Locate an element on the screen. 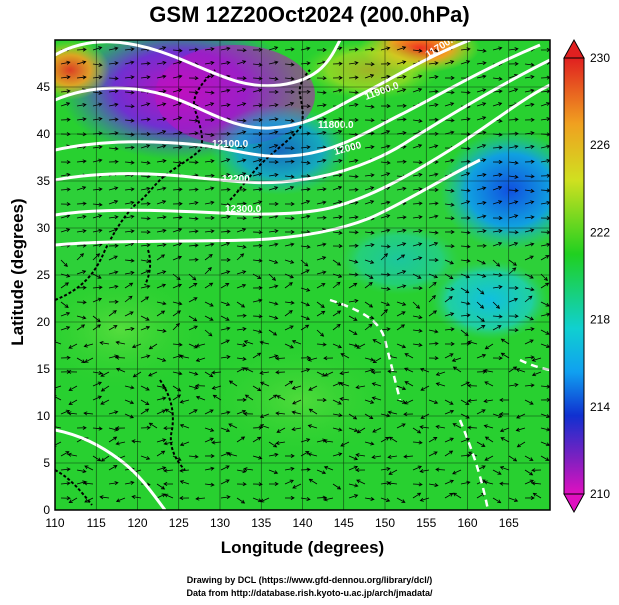  x-tick-label: 145 is located at coordinates (344, 523).